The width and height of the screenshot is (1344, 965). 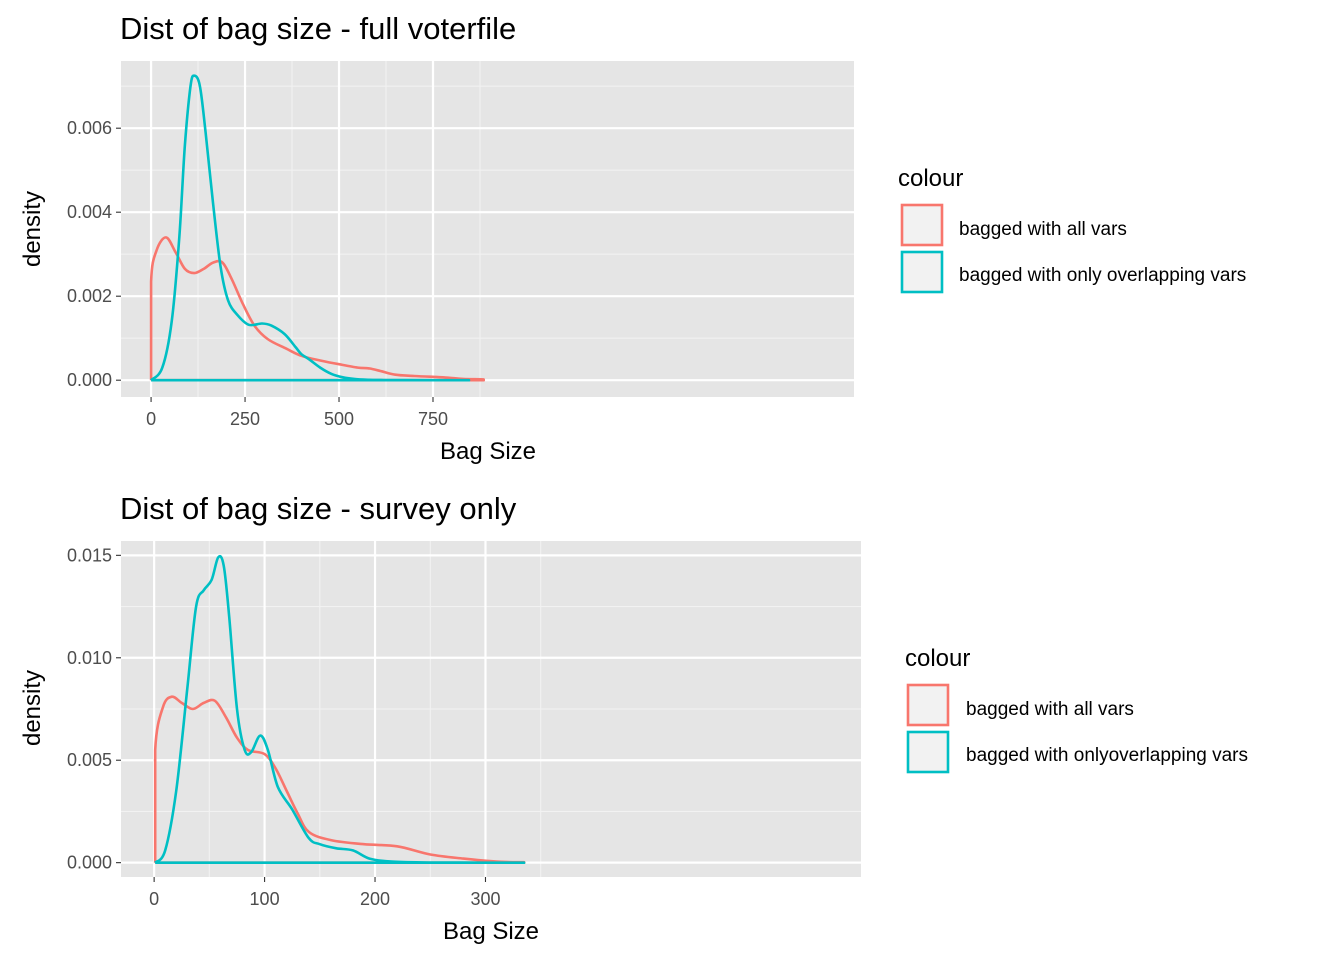 I want to click on y-tick-label: 0.006, so click(x=89, y=128).